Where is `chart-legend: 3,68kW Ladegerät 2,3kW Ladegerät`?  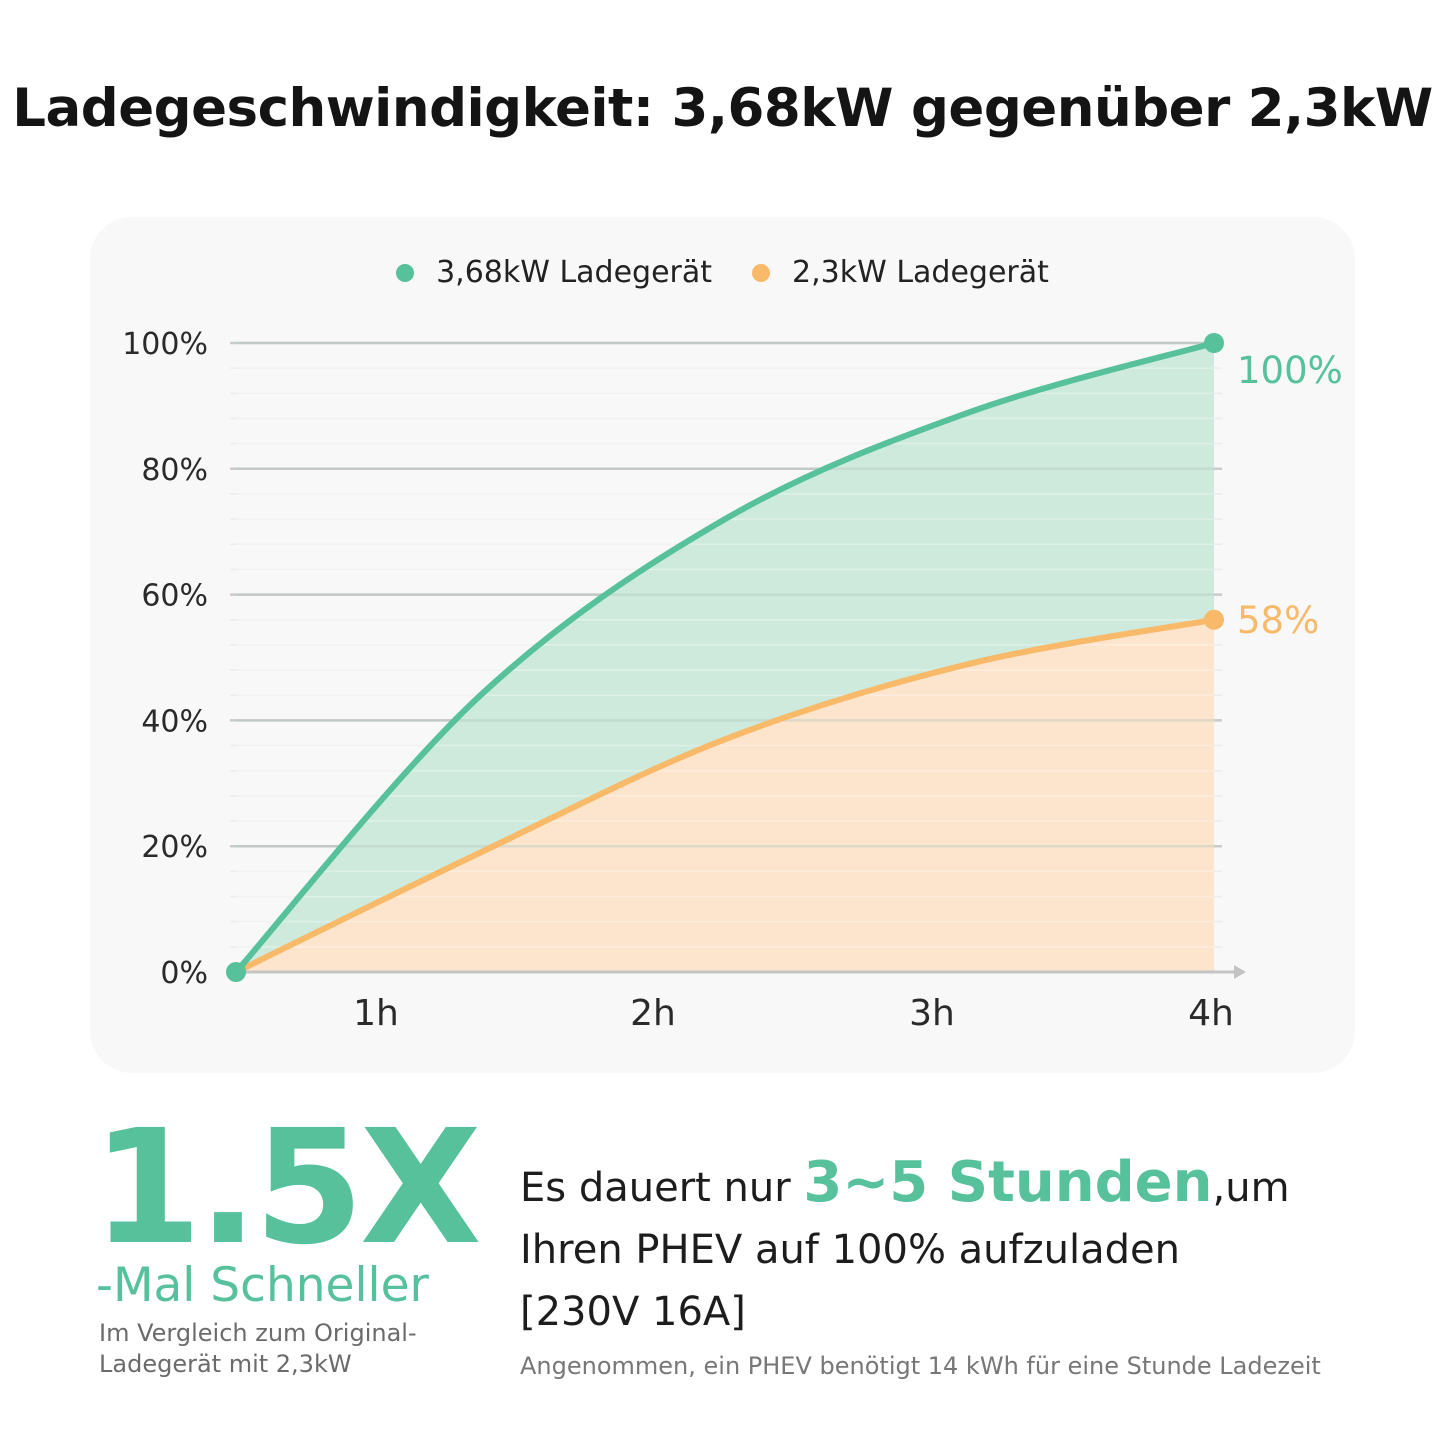
chart-legend: 3,68kW Ladegerät 2,3kW Ladegerät is located at coordinates (722, 272).